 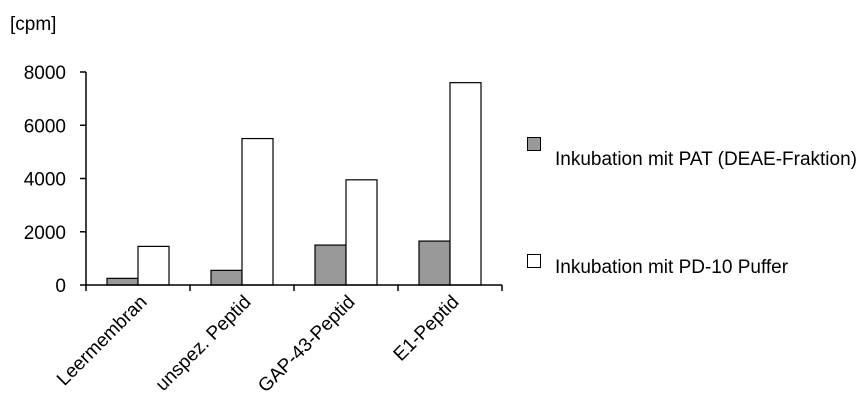 I want to click on legend-label-pat: Inkubation mit PAT (DEAE-Fraktion), so click(x=706, y=159).